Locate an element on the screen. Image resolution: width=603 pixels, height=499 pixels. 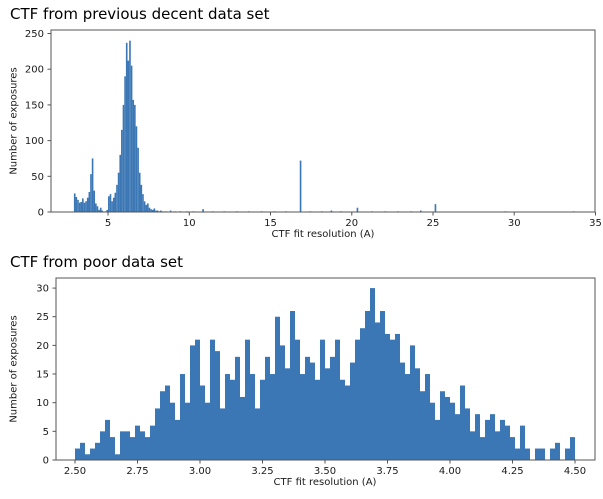
chart1-x-axis-label: CTF fit resolution (A) is located at coordinates (323, 234).